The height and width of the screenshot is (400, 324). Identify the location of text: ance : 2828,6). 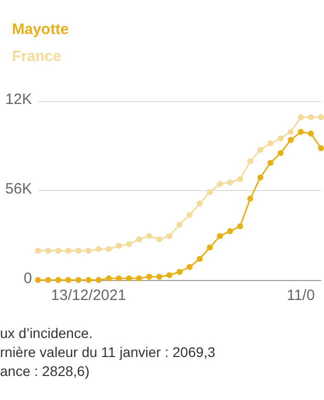
(45, 371).